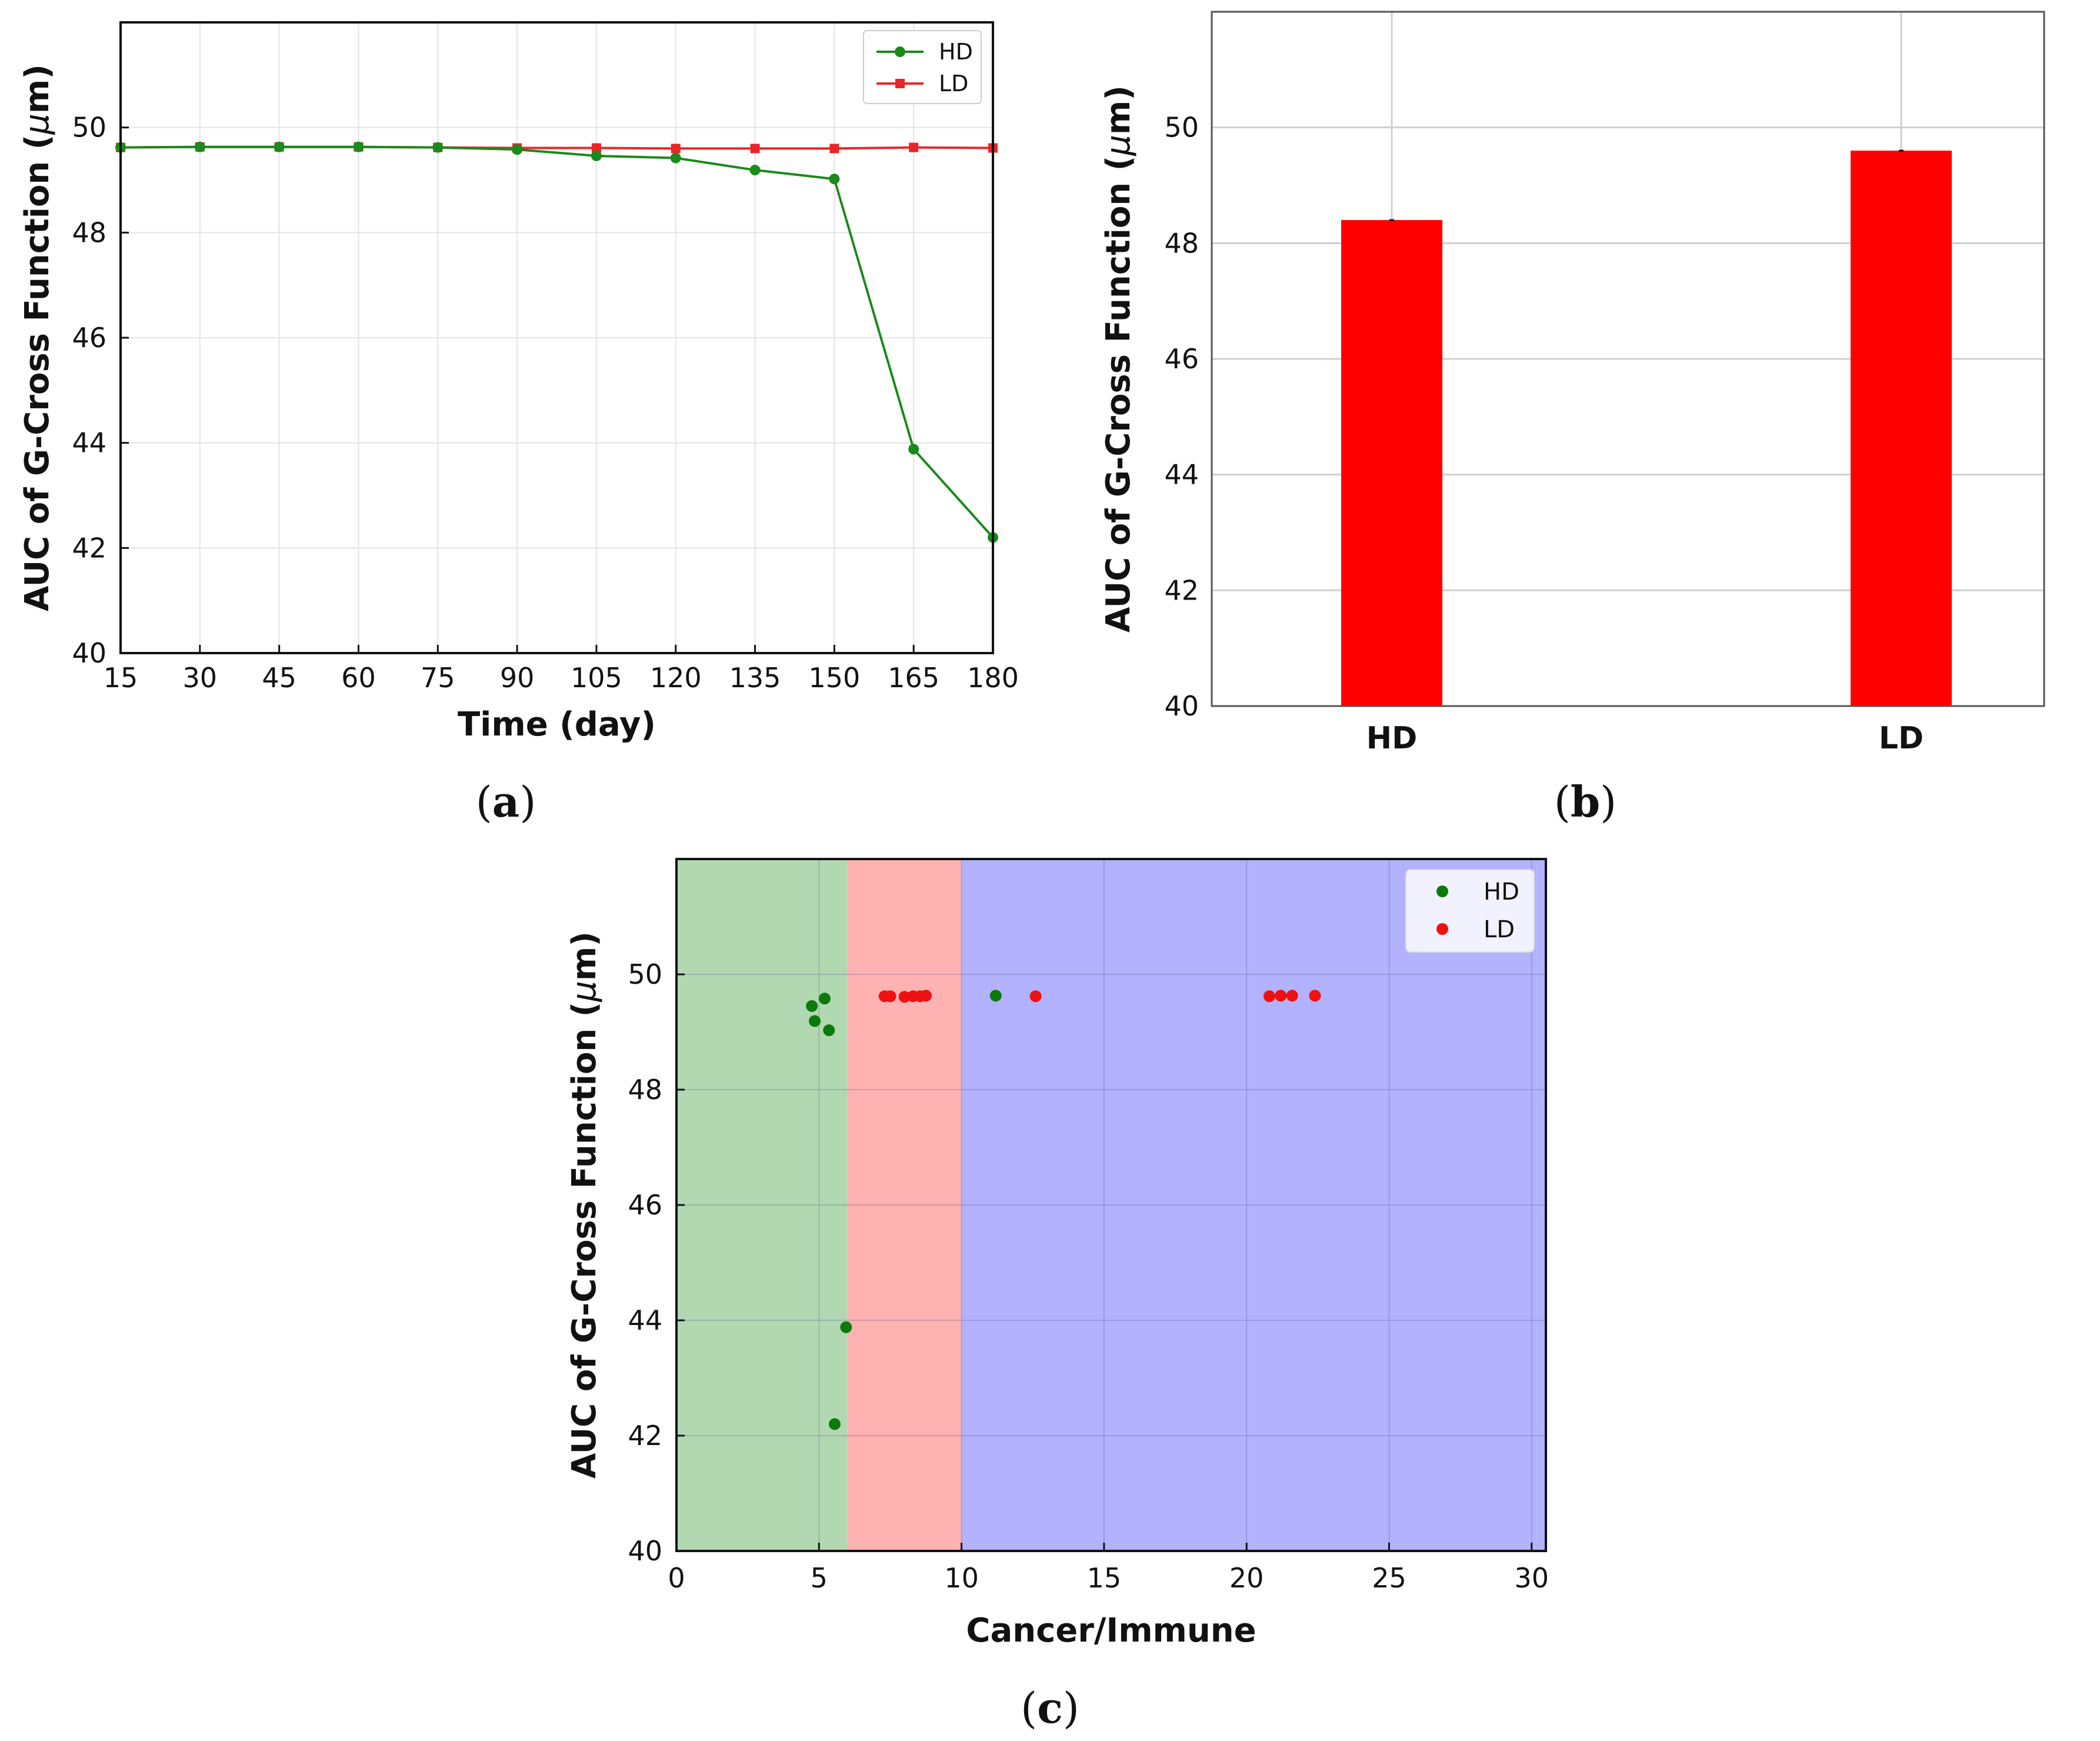 This screenshot has height=1741, width=2100. What do you see at coordinates (557, 341) in the screenshot?
I see `series-line-hd` at bounding box center [557, 341].